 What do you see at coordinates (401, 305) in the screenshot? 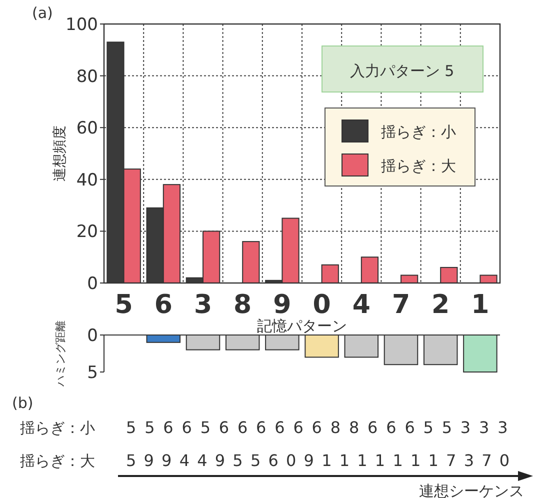
I see `x-tick-label: 7` at bounding box center [401, 305].